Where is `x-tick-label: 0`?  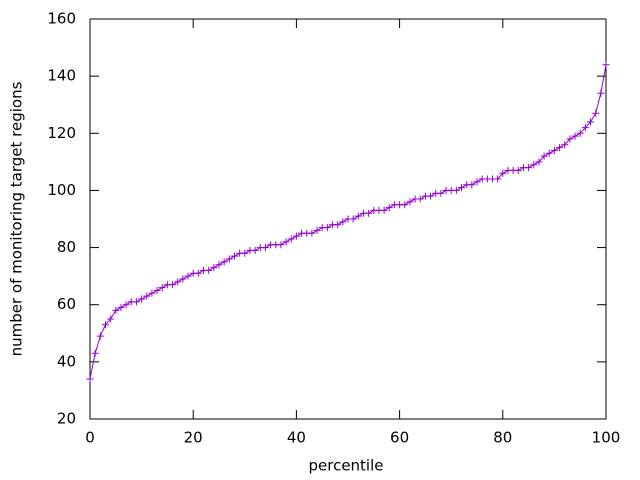
x-tick-label: 0 is located at coordinates (90, 438).